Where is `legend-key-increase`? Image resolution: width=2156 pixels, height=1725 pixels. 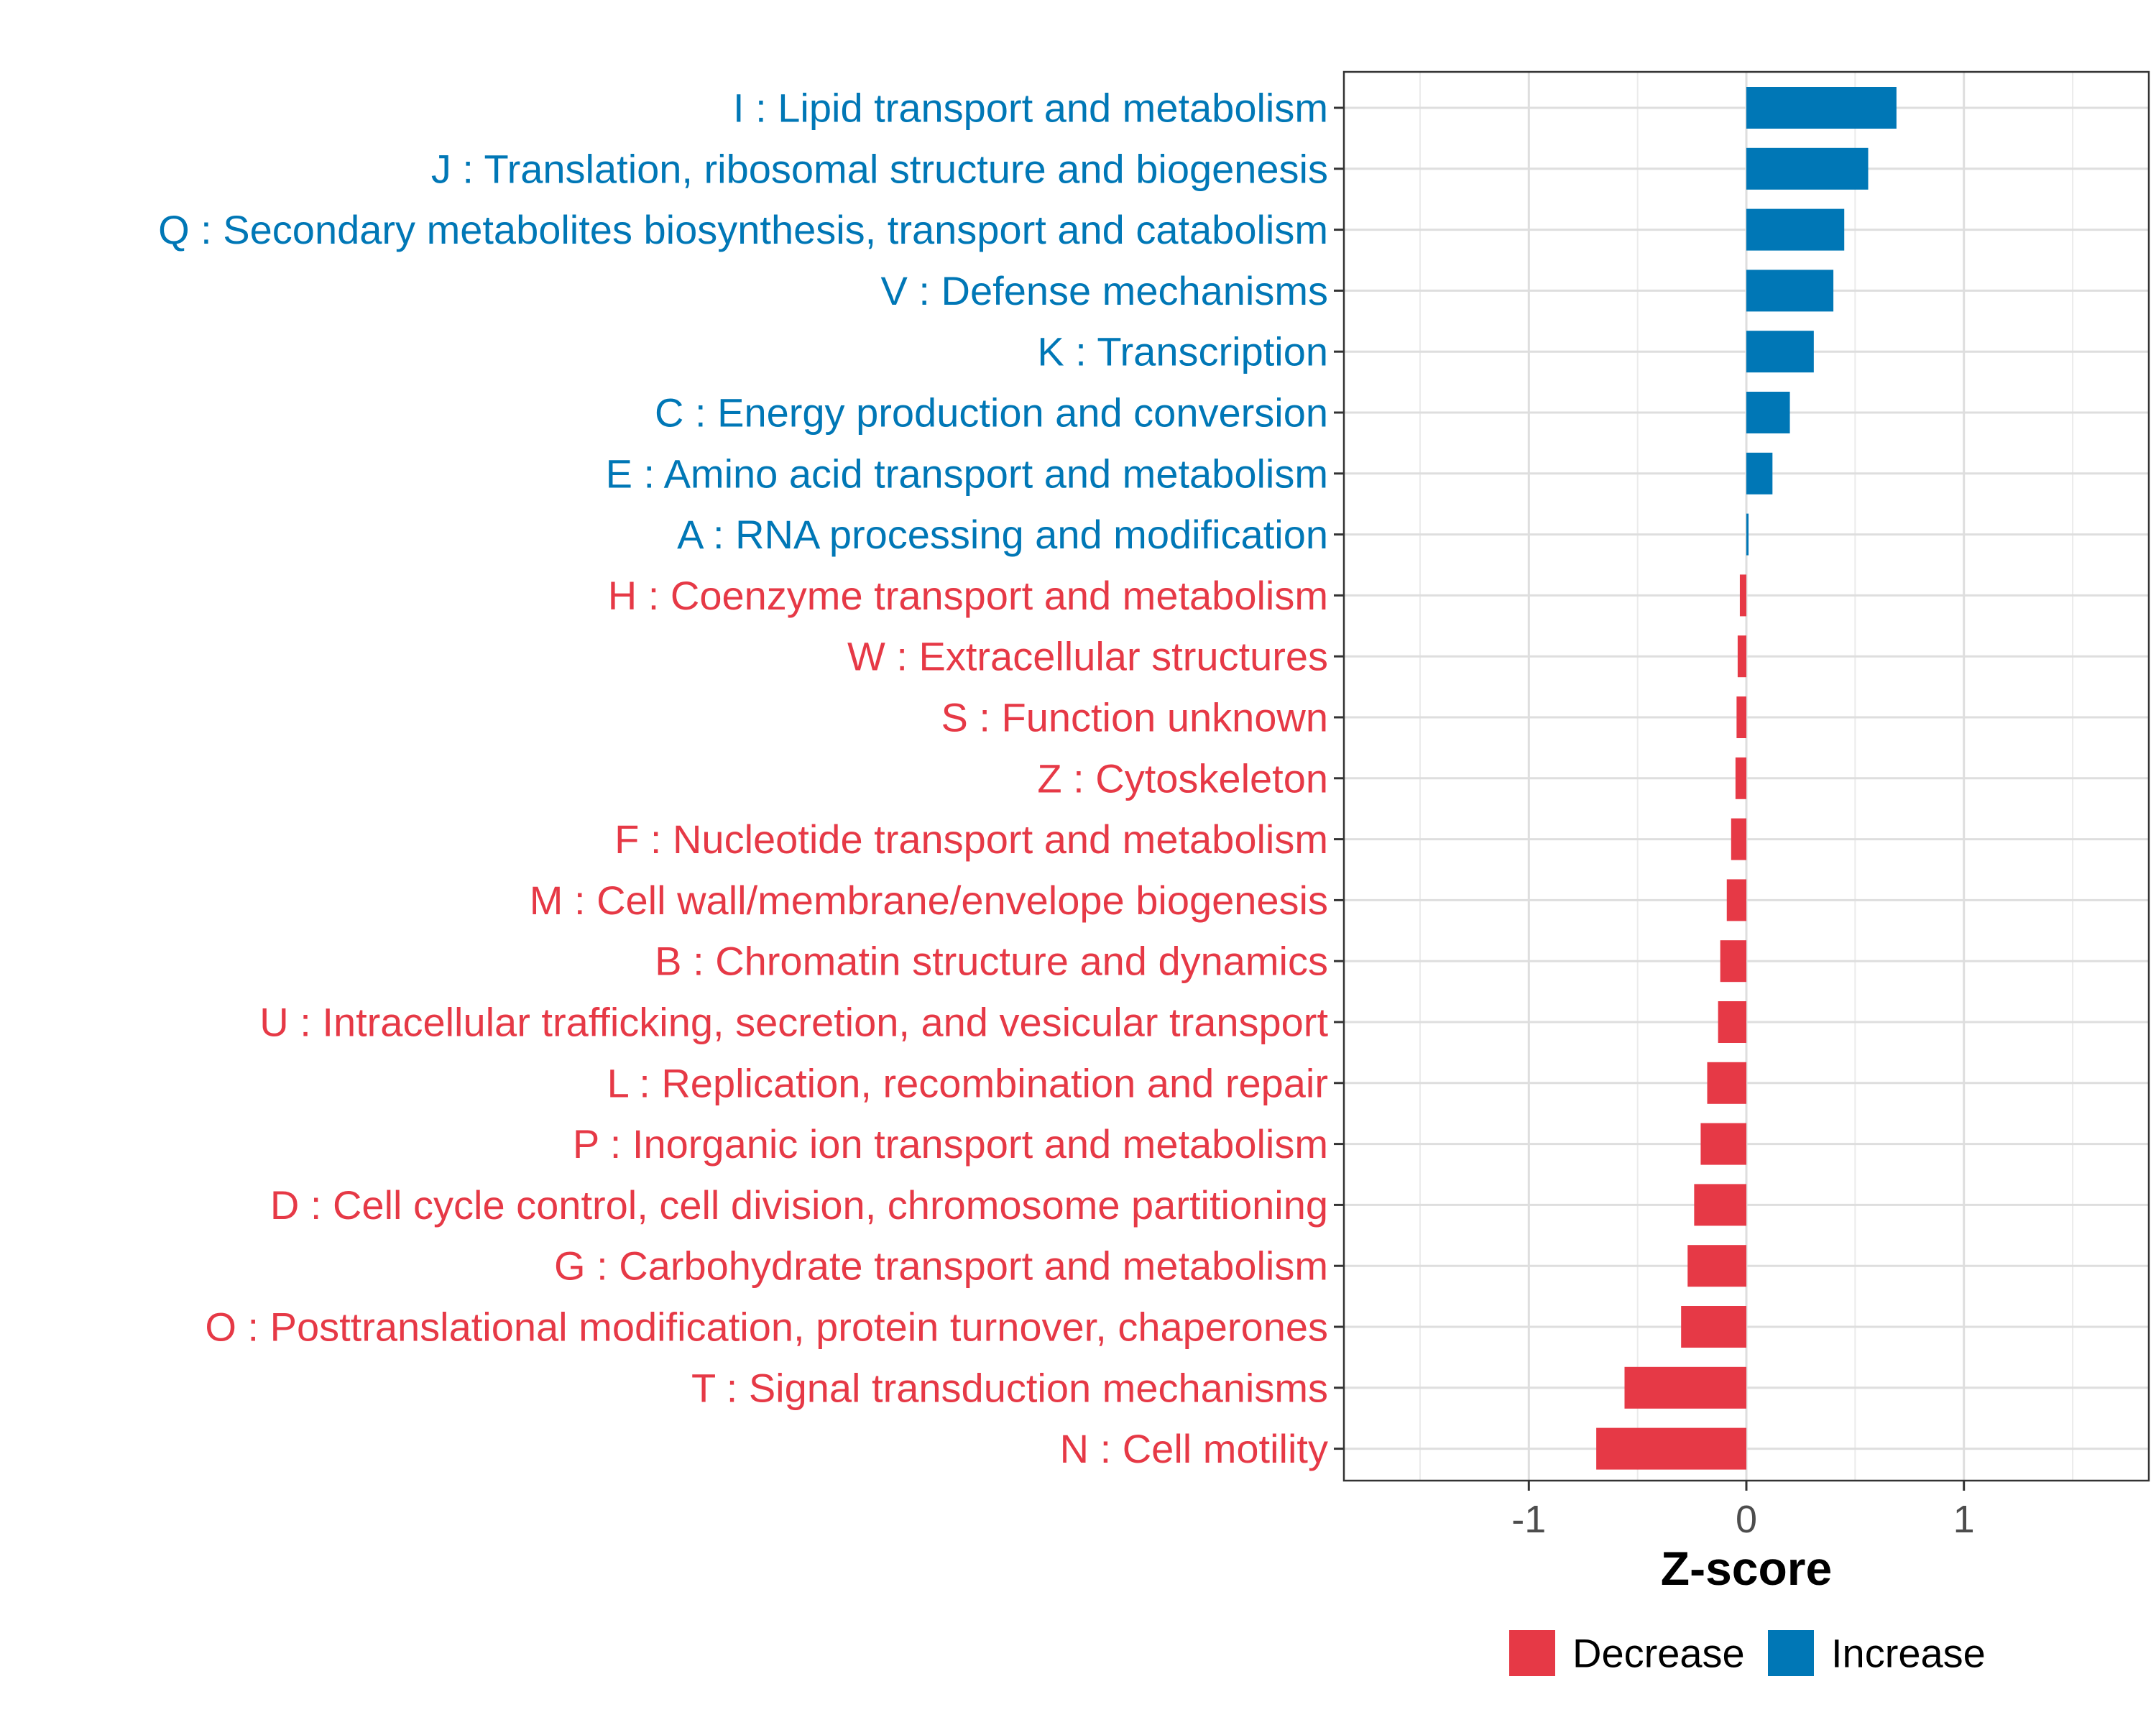
legend-key-increase is located at coordinates (1791, 1653).